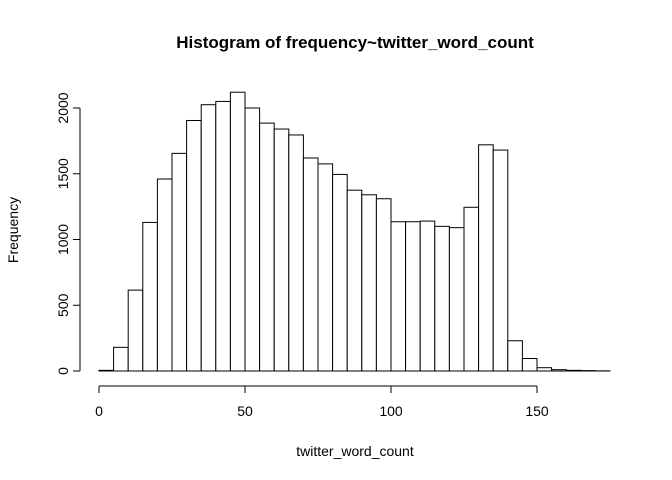 The height and width of the screenshot is (480, 672). I want to click on x-axis: 0 50 100 150, so click(322, 402).